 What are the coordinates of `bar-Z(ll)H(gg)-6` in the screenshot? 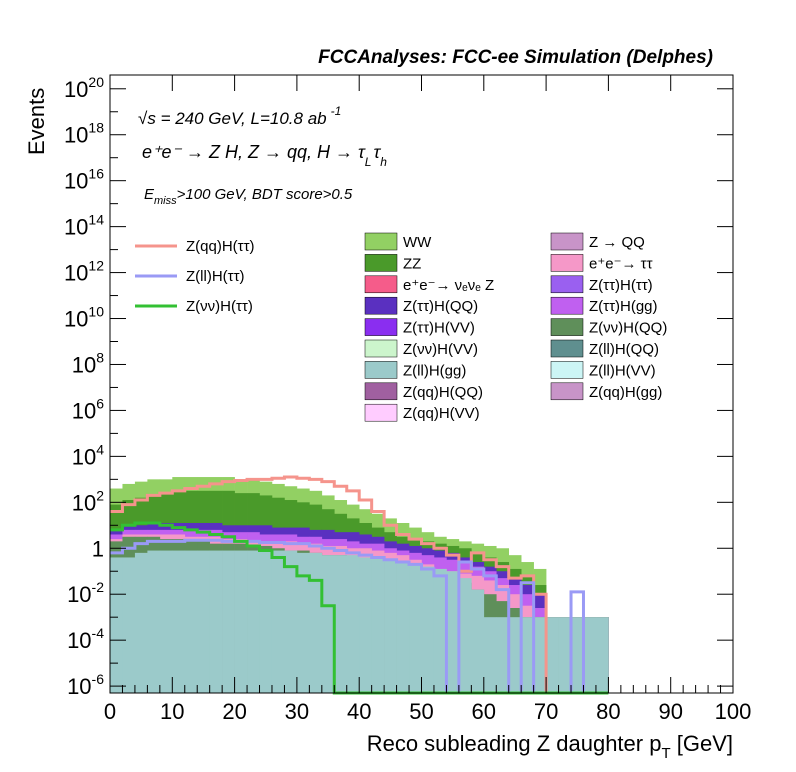 It's located at (191, 621).